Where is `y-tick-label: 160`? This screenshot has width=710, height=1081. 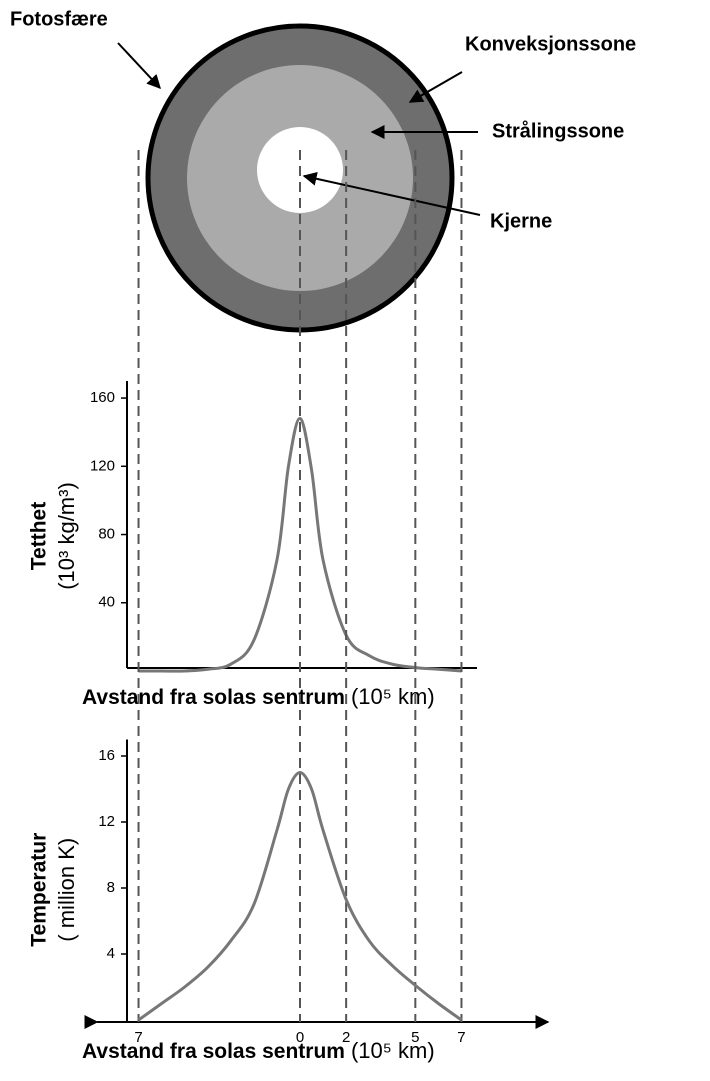
y-tick-label: 160 is located at coordinates (102, 397).